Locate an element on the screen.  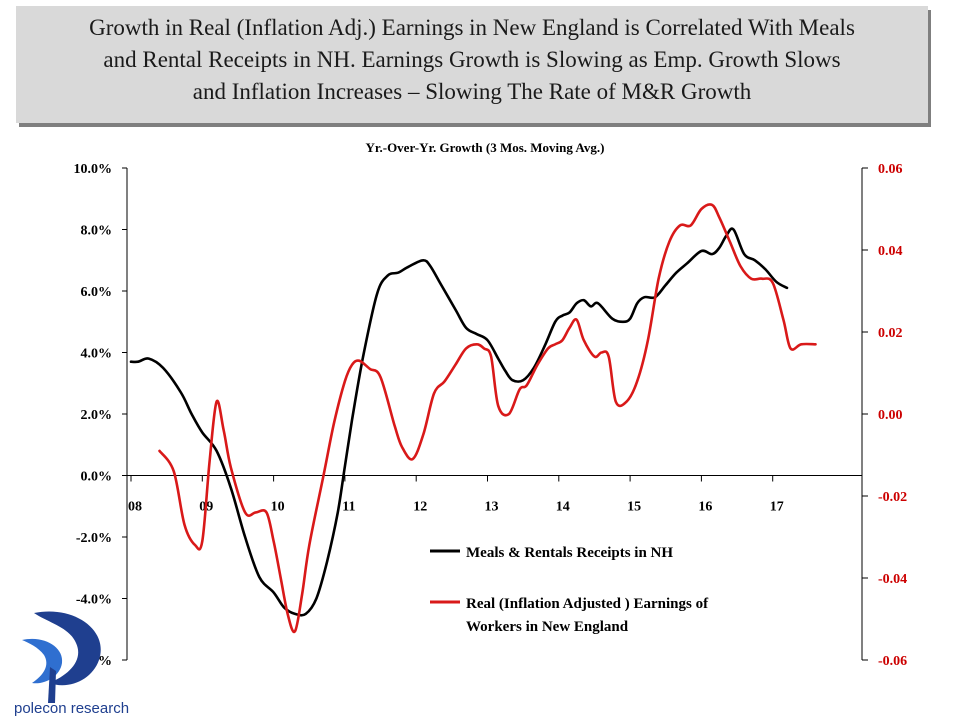
left-axis-tick-label: 8.0% is located at coordinates (97, 231).